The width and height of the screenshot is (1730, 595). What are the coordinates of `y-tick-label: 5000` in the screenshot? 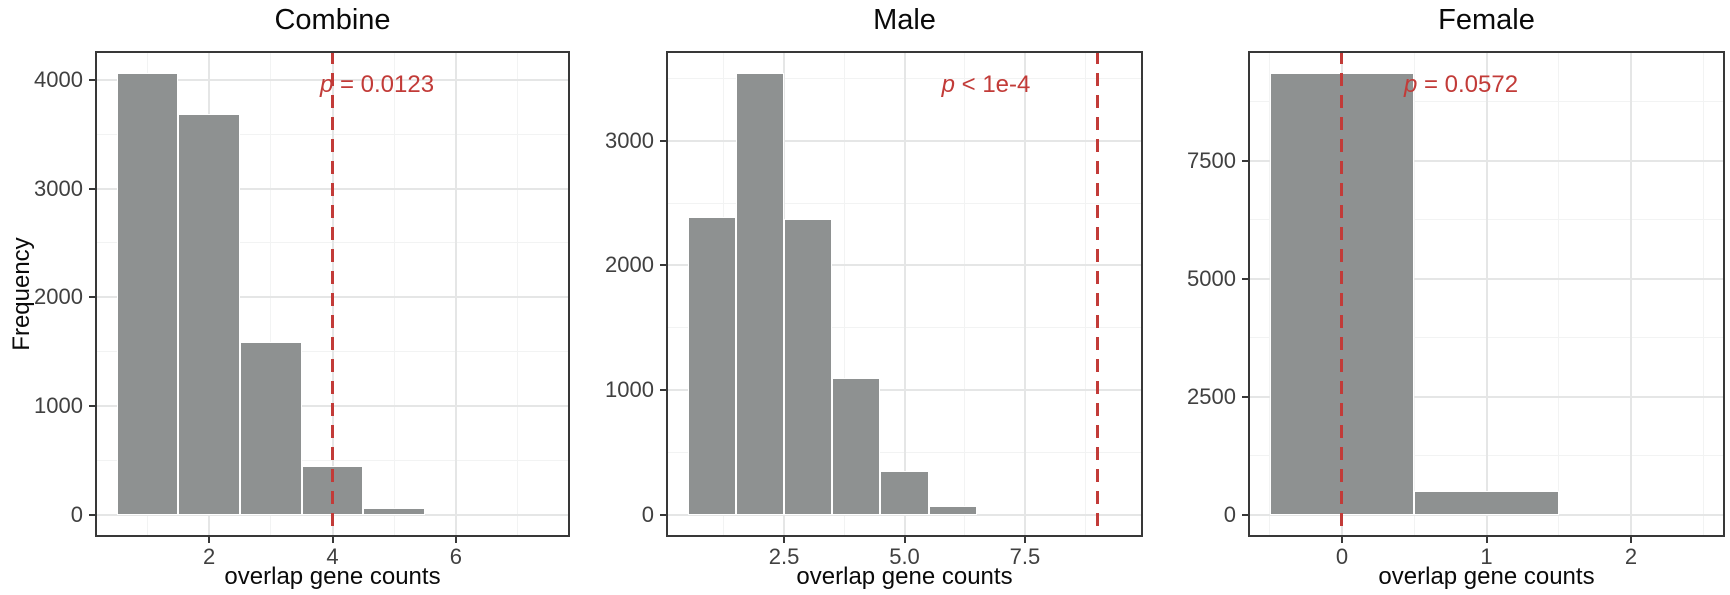 It's located at (1211, 278).